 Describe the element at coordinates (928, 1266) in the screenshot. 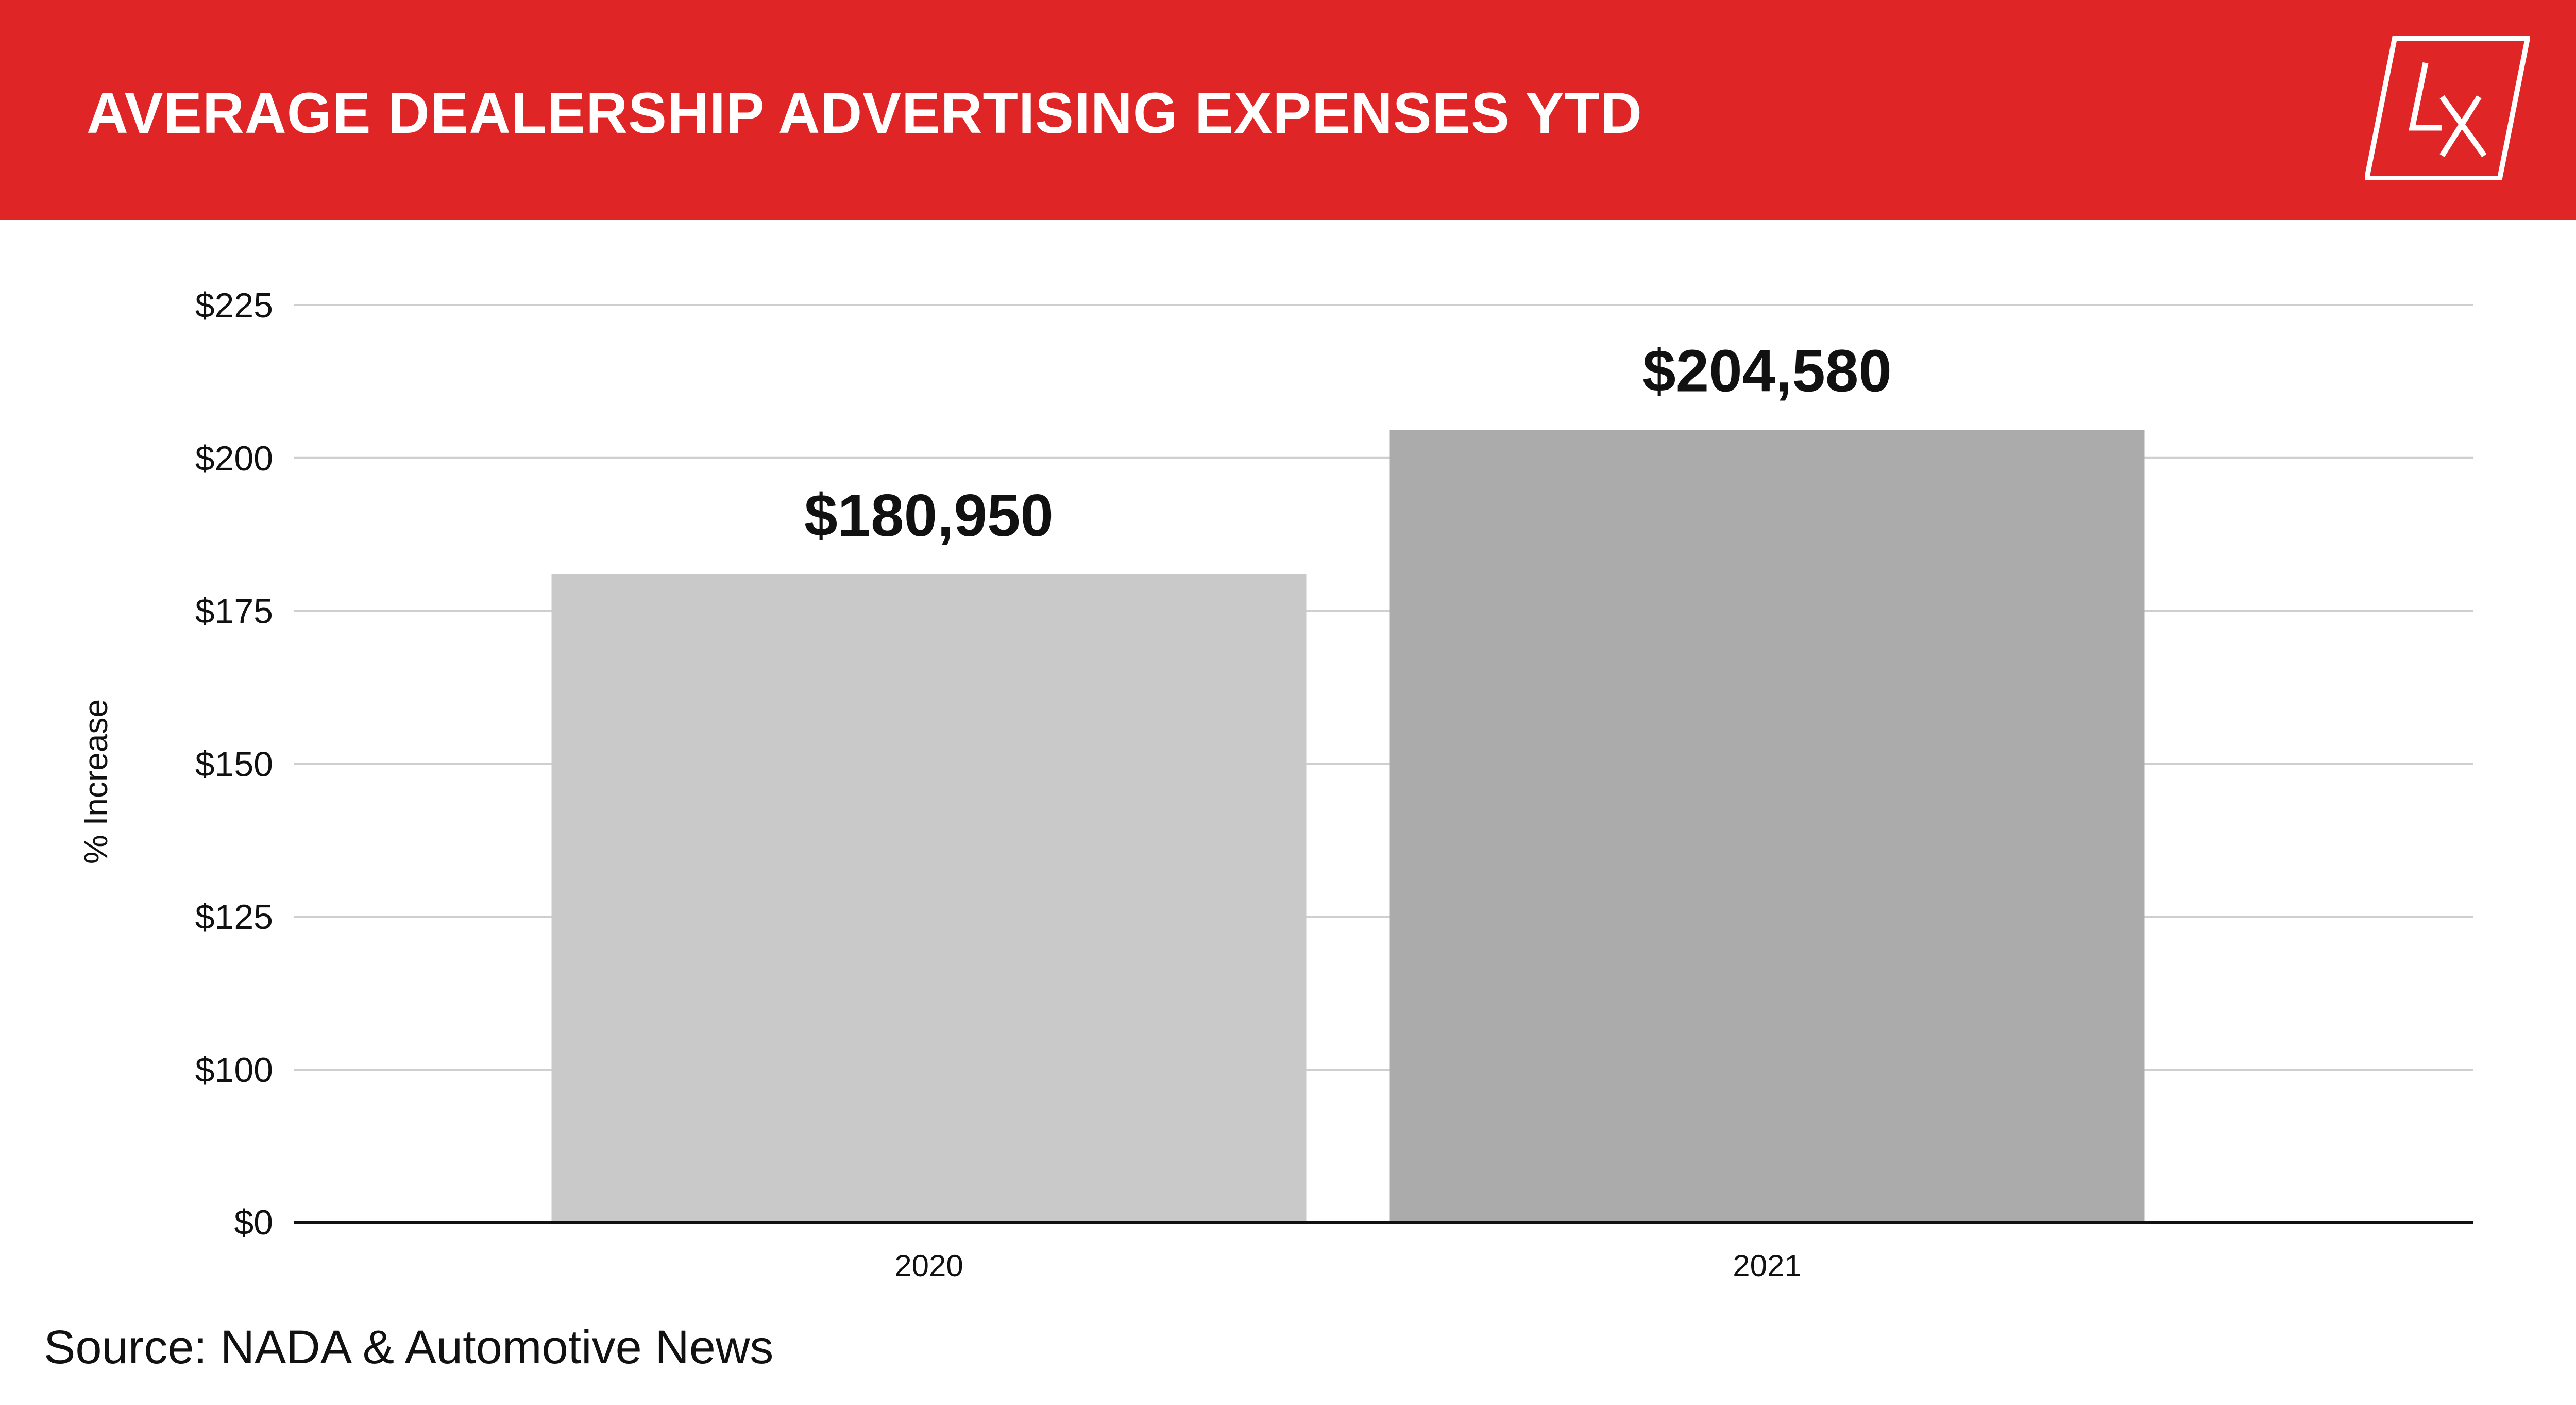

I see `x-tick-label: 2020` at that location.